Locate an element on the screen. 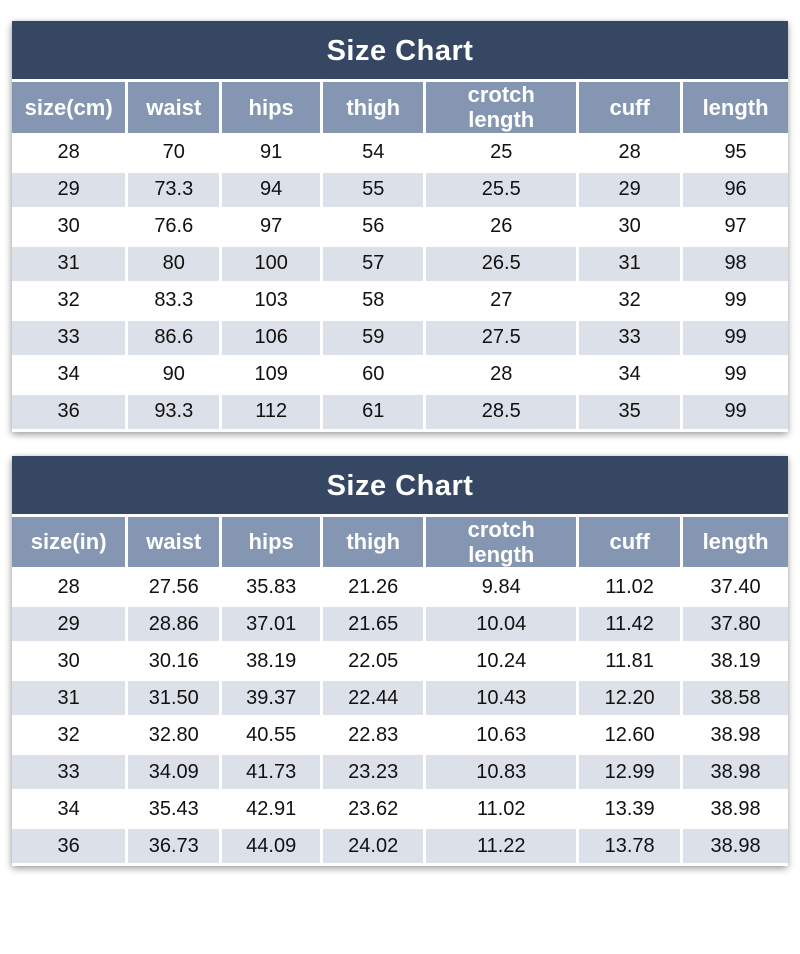 The image size is (800, 954). table-row: 31 80 100 57 26.5 31 98 is located at coordinates (400, 264).